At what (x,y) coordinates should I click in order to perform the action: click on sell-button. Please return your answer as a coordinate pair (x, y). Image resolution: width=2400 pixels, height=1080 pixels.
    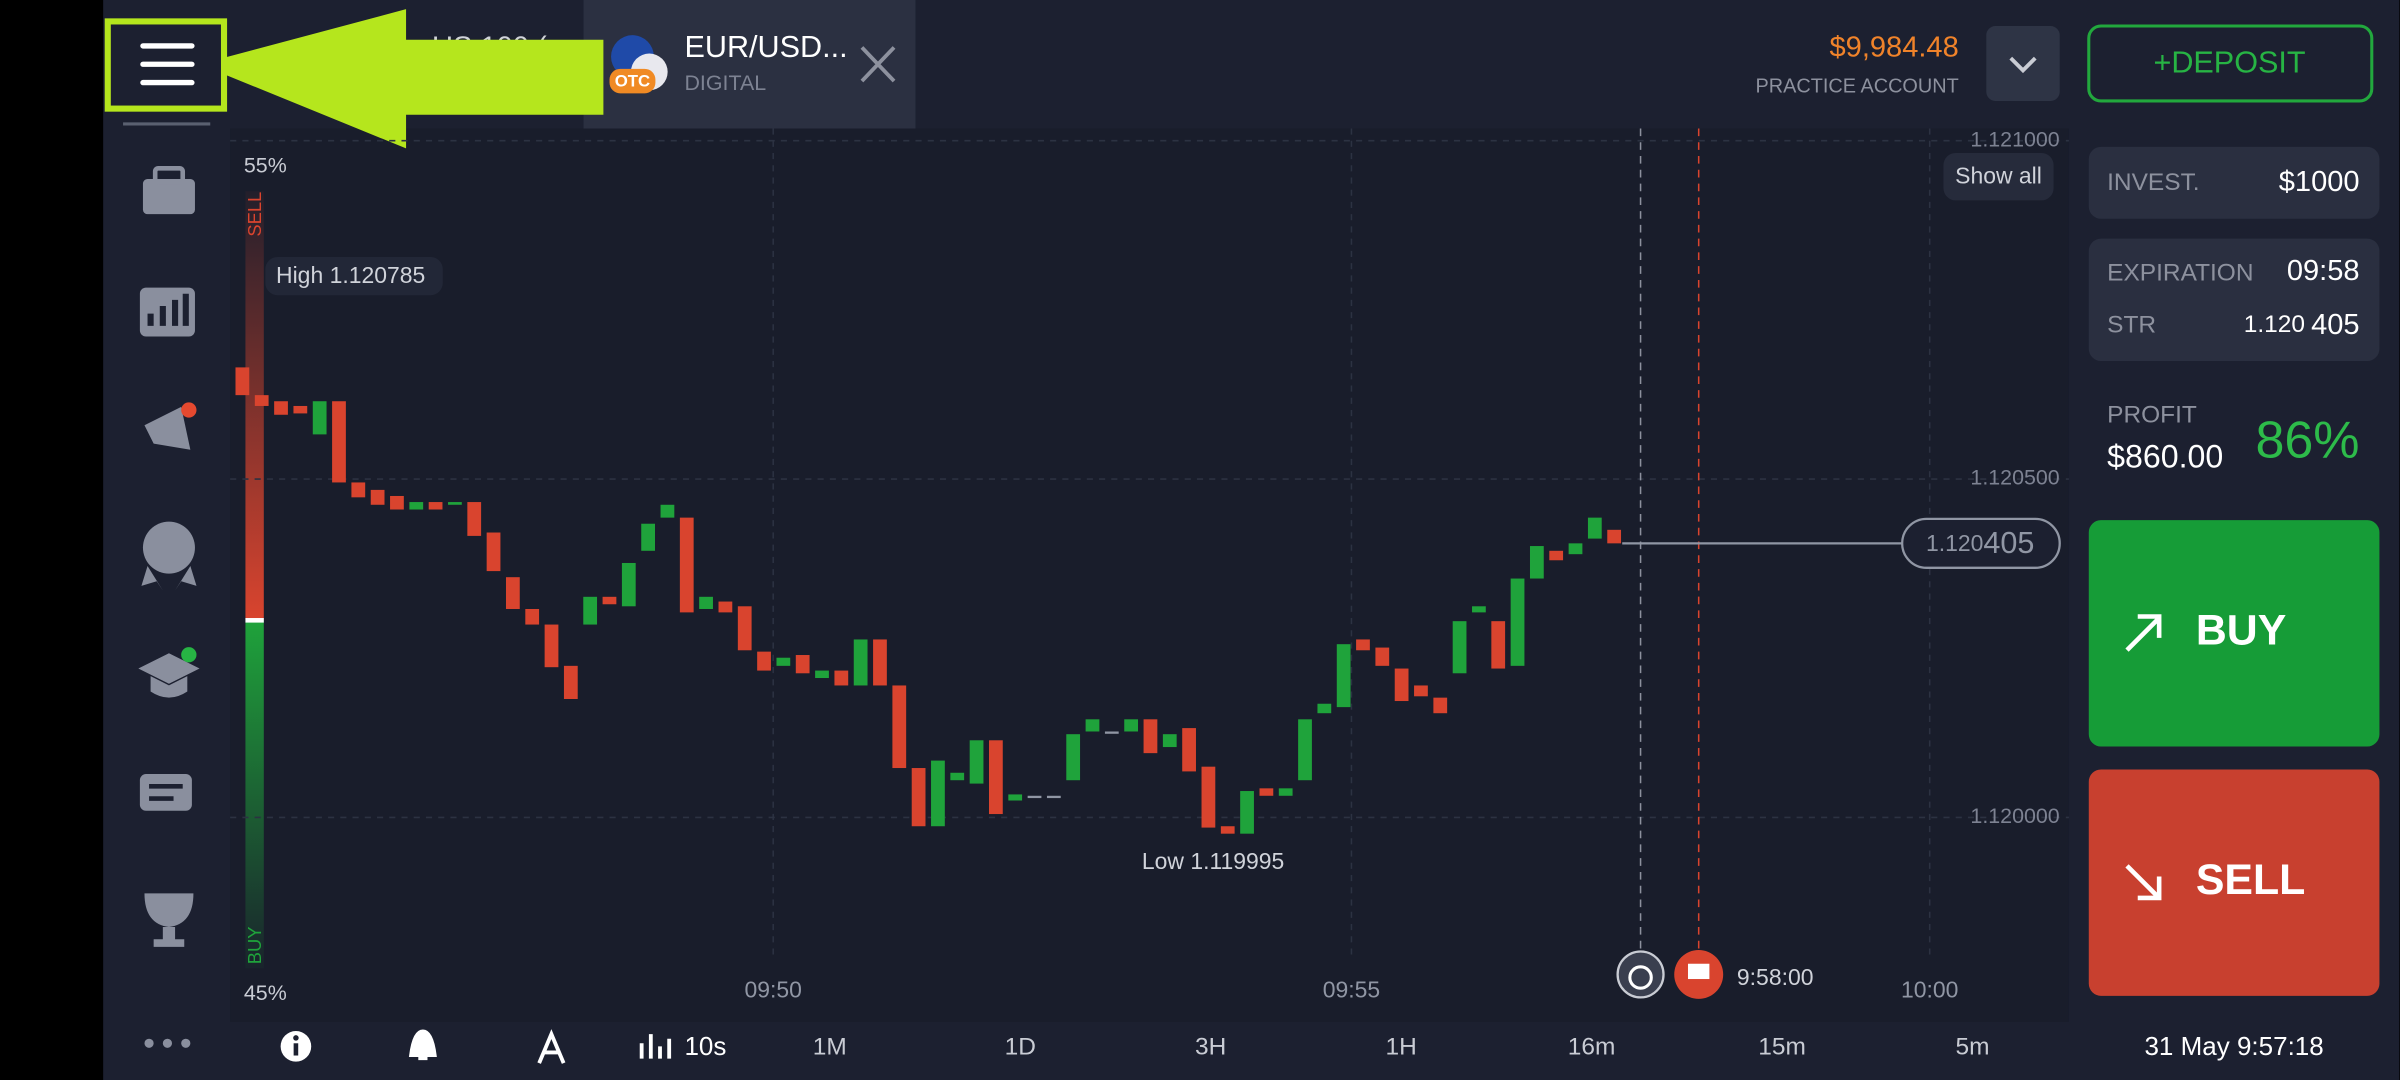
    Looking at the image, I should click on (2234, 882).